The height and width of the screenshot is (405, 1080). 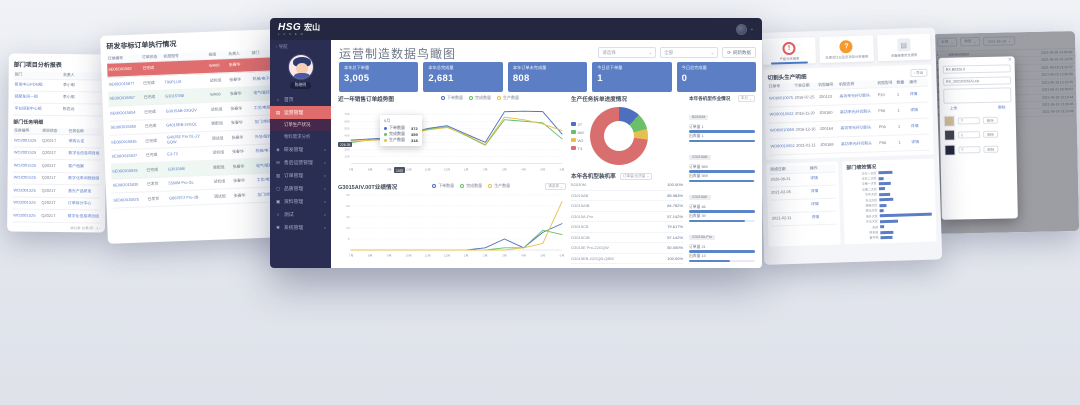 What do you see at coordinates (76, 131) in the screenshot?
I see `column-header: 任务名称` at bounding box center [76, 131].